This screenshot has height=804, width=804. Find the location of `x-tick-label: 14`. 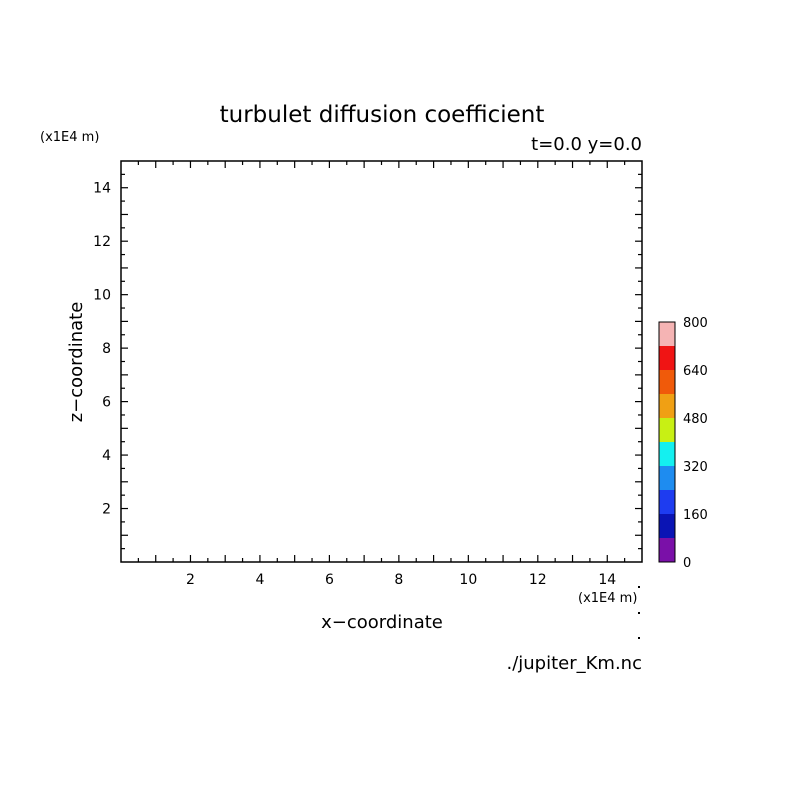

x-tick-label: 14 is located at coordinates (607, 580).